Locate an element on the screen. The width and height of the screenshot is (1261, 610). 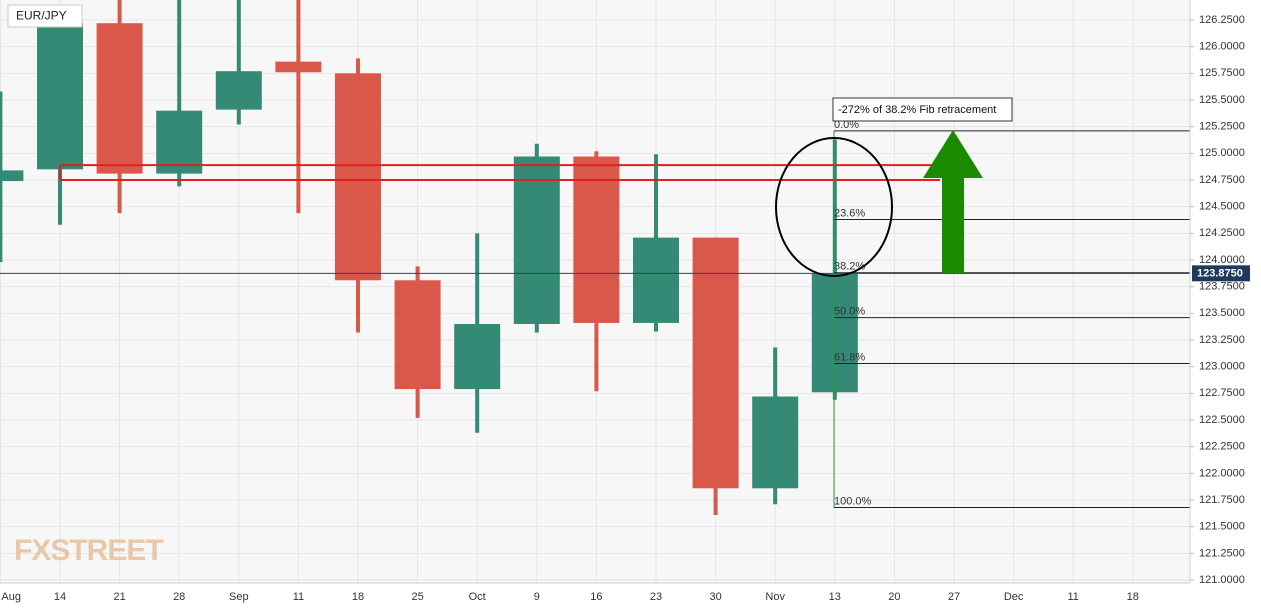
x-tick-label: 14 is located at coordinates (60, 597).